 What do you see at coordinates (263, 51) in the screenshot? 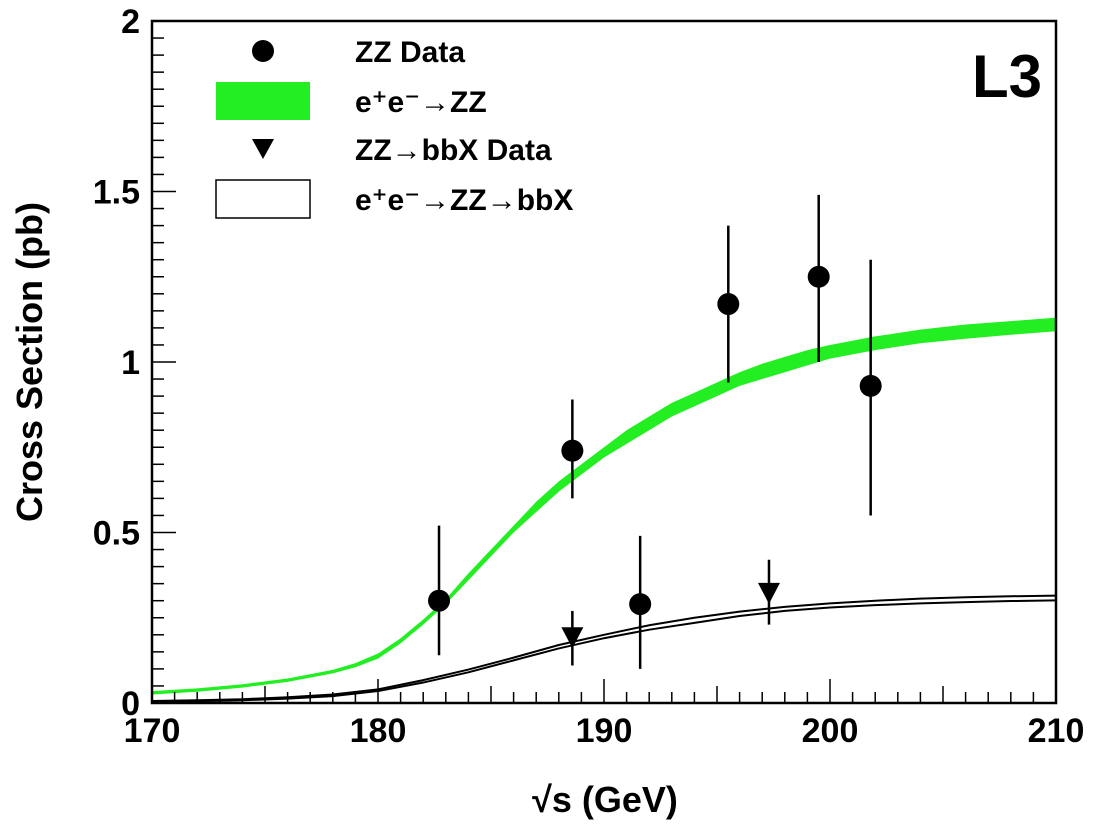
I see `legend-marker-circle` at bounding box center [263, 51].